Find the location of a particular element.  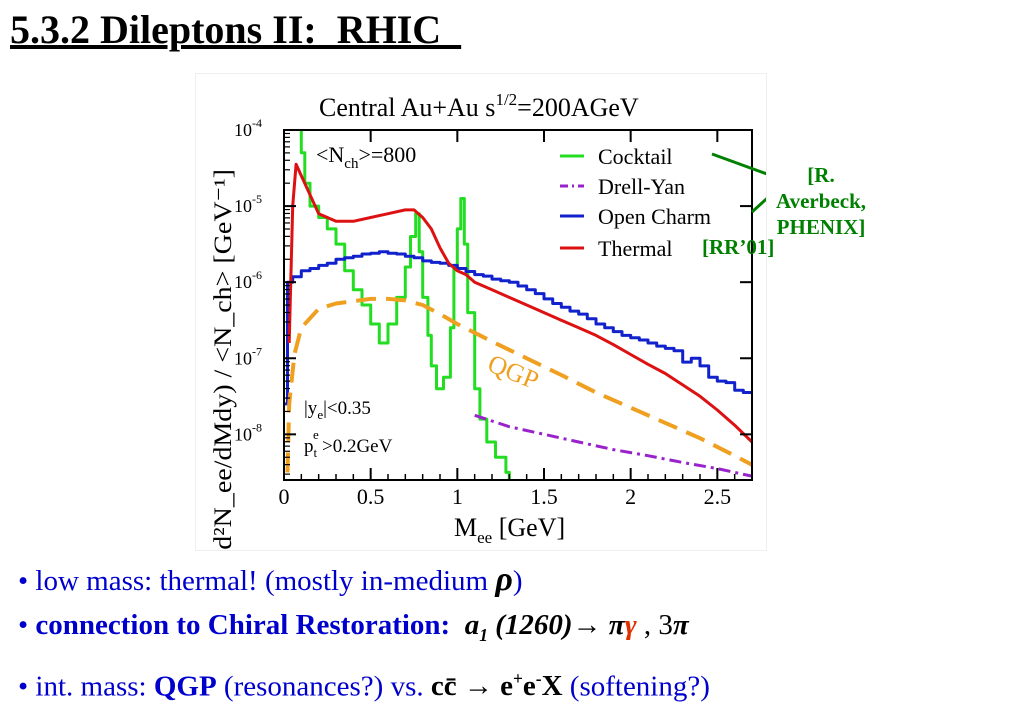

series-qgp-line is located at coordinates (518, 384).